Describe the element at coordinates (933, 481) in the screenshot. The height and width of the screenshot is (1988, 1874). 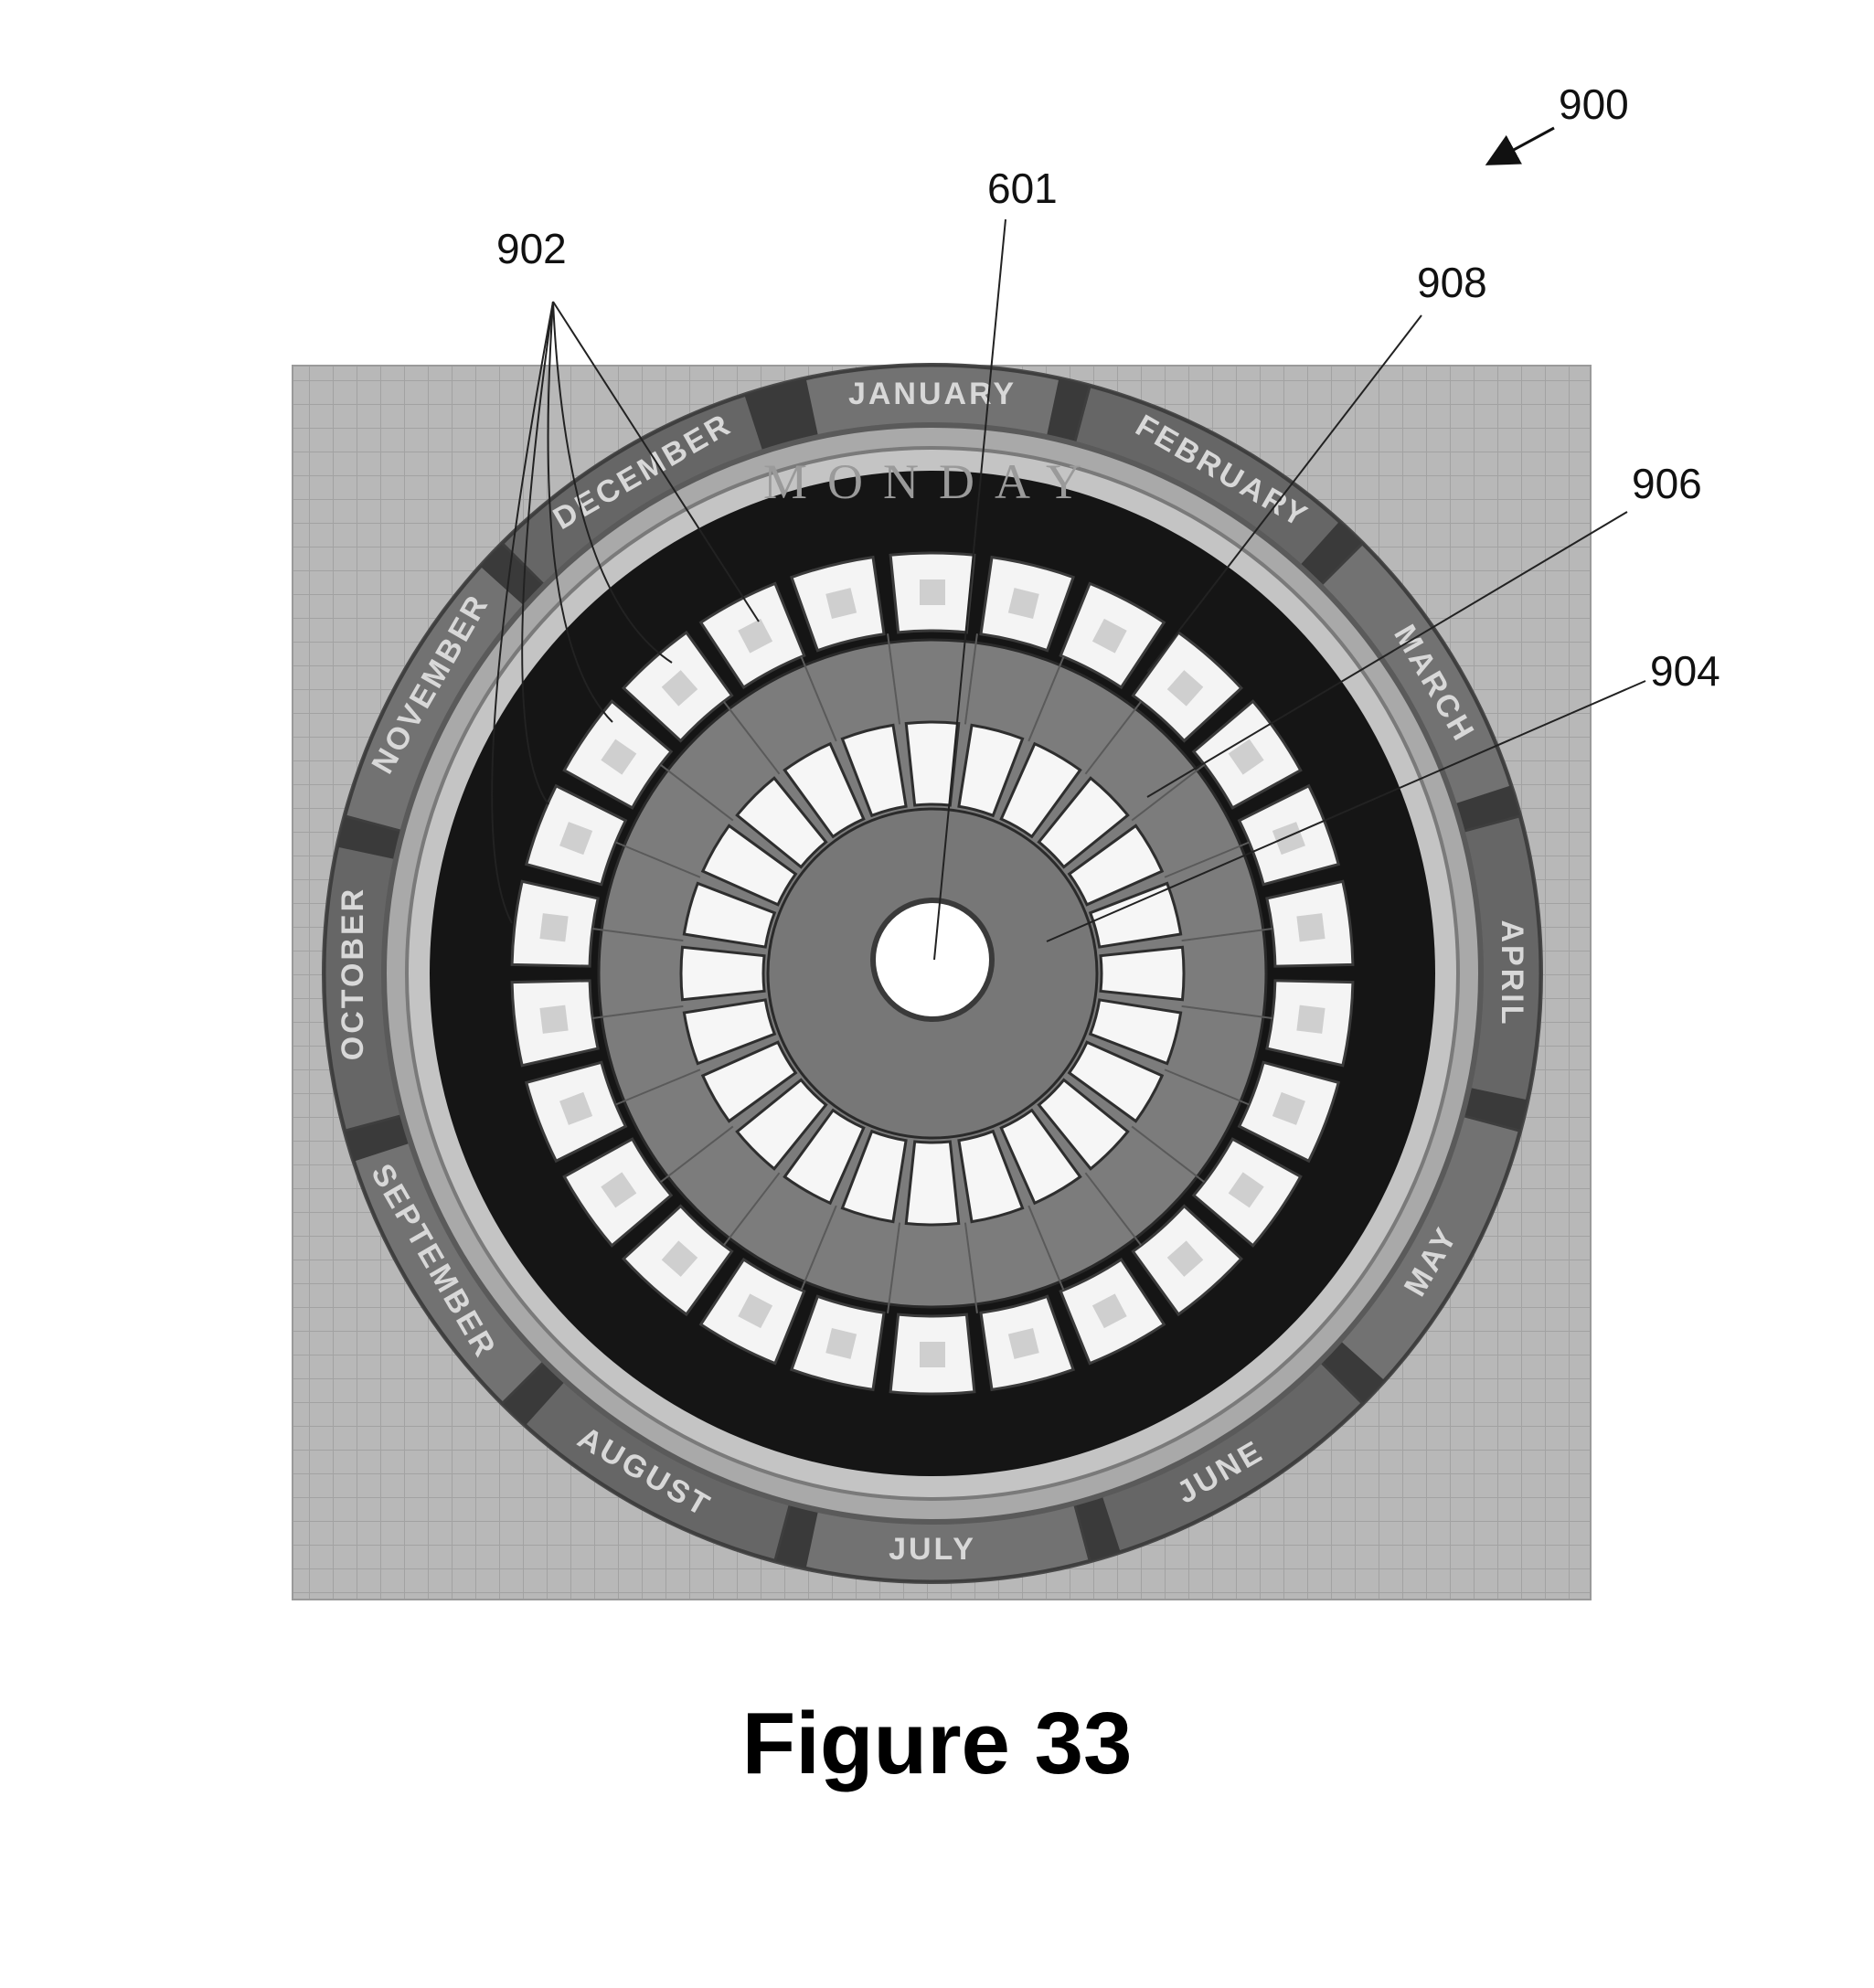
I see `day-label: MONDAY` at that location.